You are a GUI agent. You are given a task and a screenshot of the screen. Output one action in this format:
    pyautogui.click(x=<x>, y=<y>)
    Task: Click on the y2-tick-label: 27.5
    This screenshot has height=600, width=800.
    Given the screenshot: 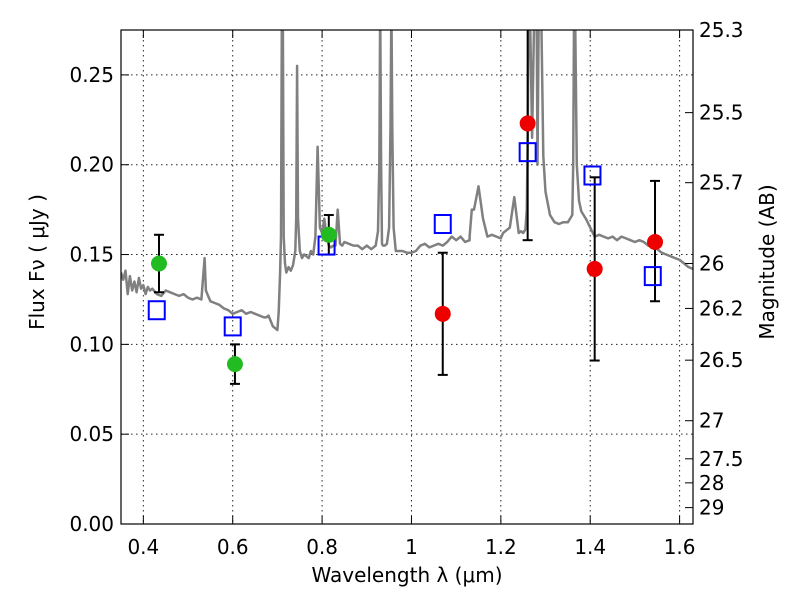 What is the action you would take?
    pyautogui.click(x=721, y=459)
    